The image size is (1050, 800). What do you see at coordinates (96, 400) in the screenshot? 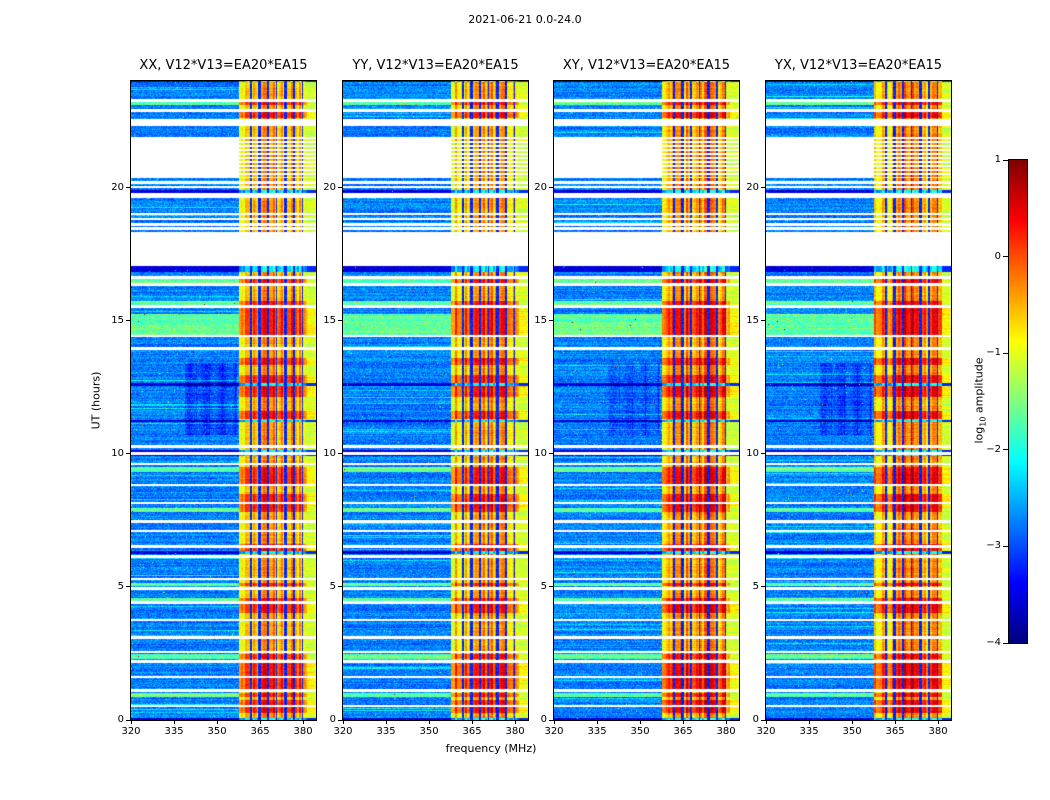
I see `y-axis-label: UT (hours)` at bounding box center [96, 400].